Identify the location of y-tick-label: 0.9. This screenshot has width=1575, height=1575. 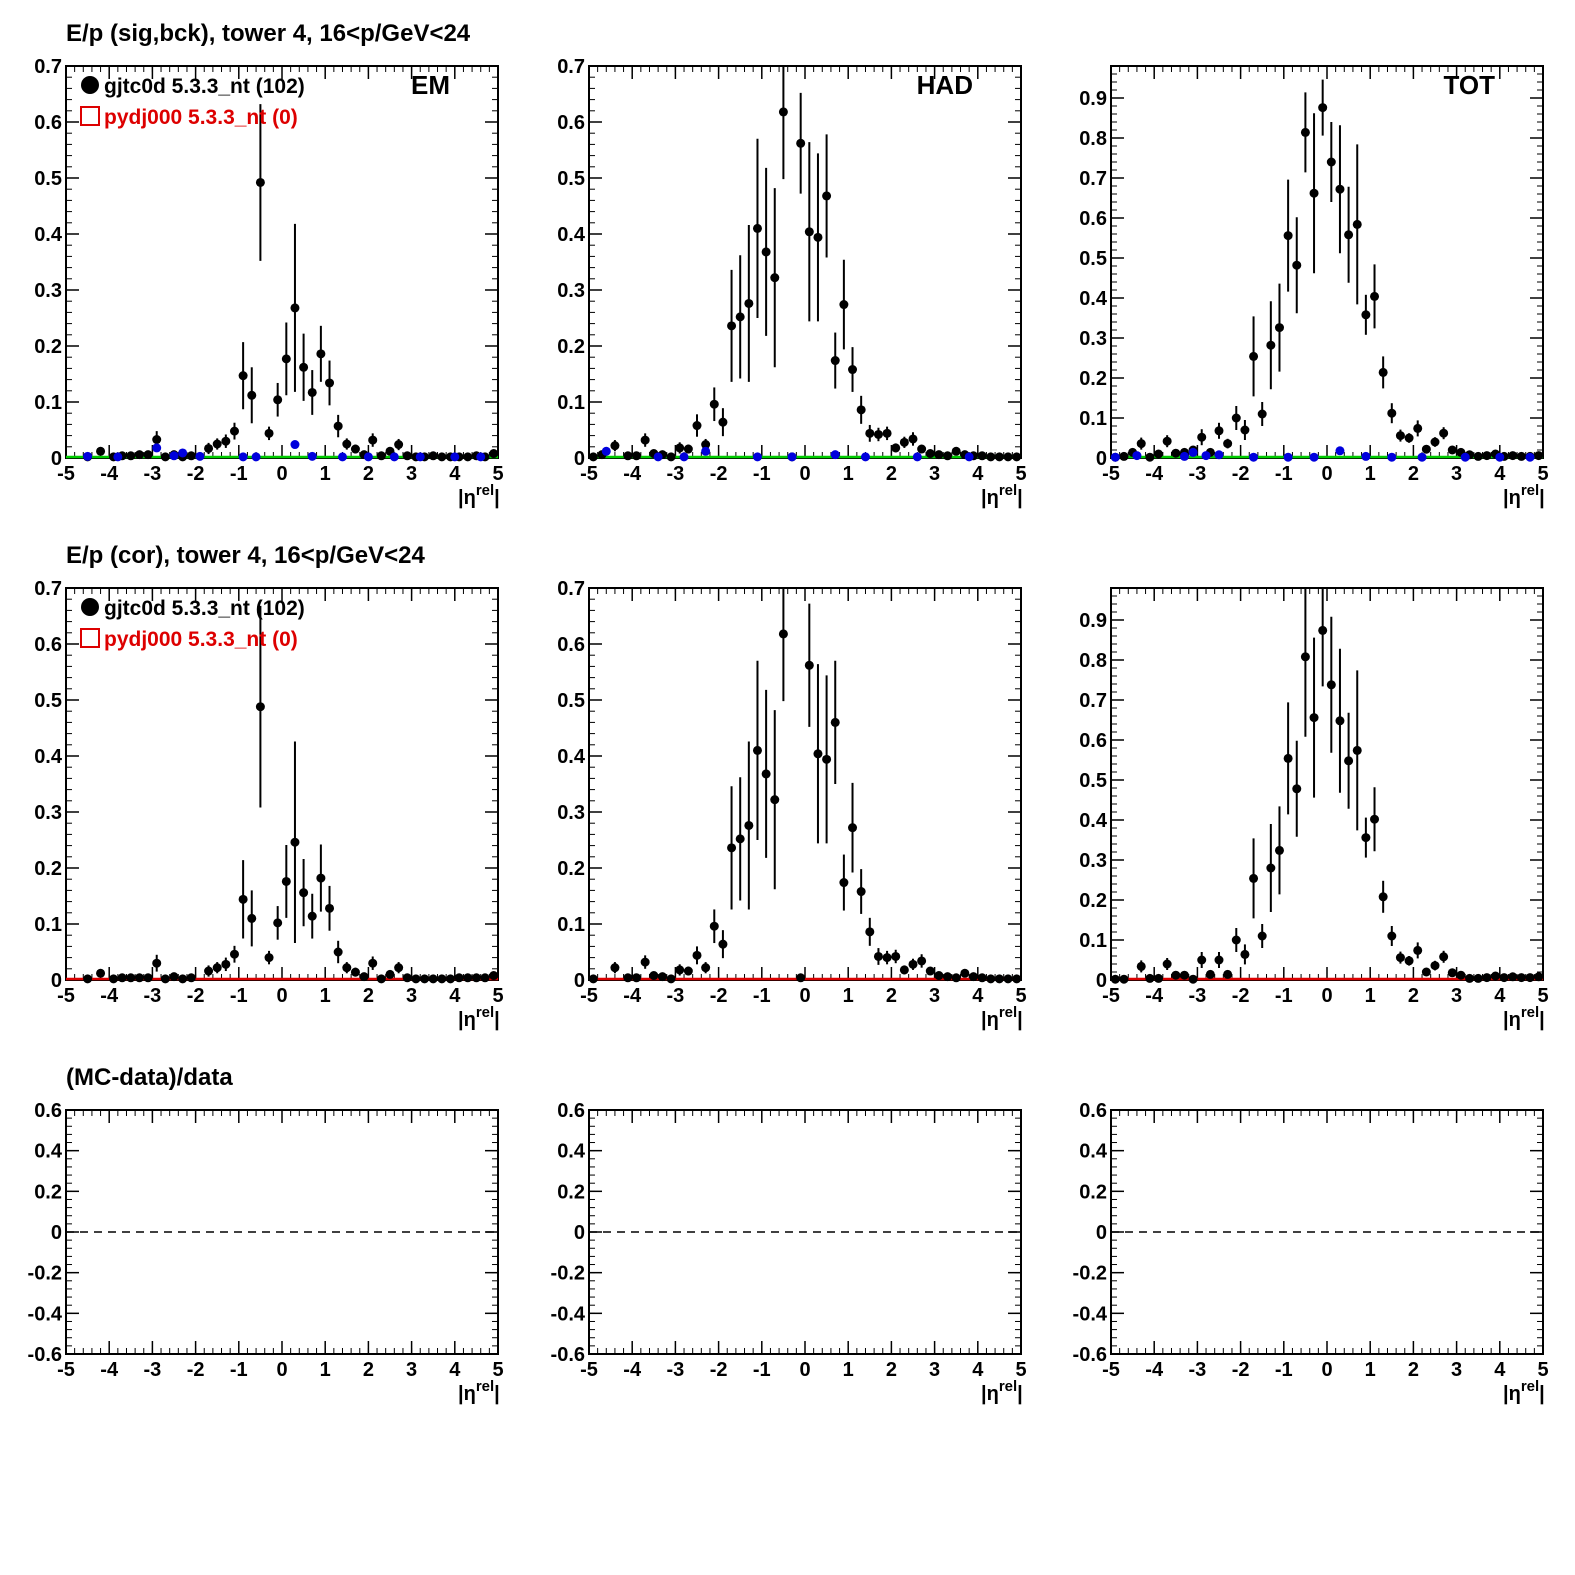
(1093, 99).